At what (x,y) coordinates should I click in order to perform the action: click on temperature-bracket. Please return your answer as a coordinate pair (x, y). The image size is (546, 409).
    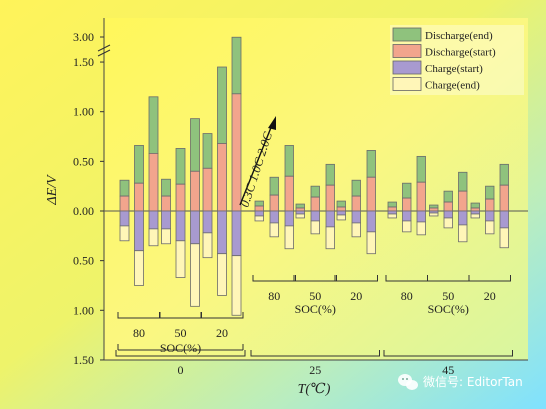
    Looking at the image, I should click on (315, 353).